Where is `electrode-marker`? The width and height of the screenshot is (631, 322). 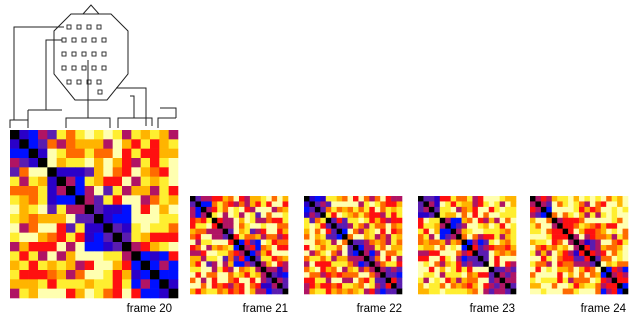 electrode-marker is located at coordinates (84, 54).